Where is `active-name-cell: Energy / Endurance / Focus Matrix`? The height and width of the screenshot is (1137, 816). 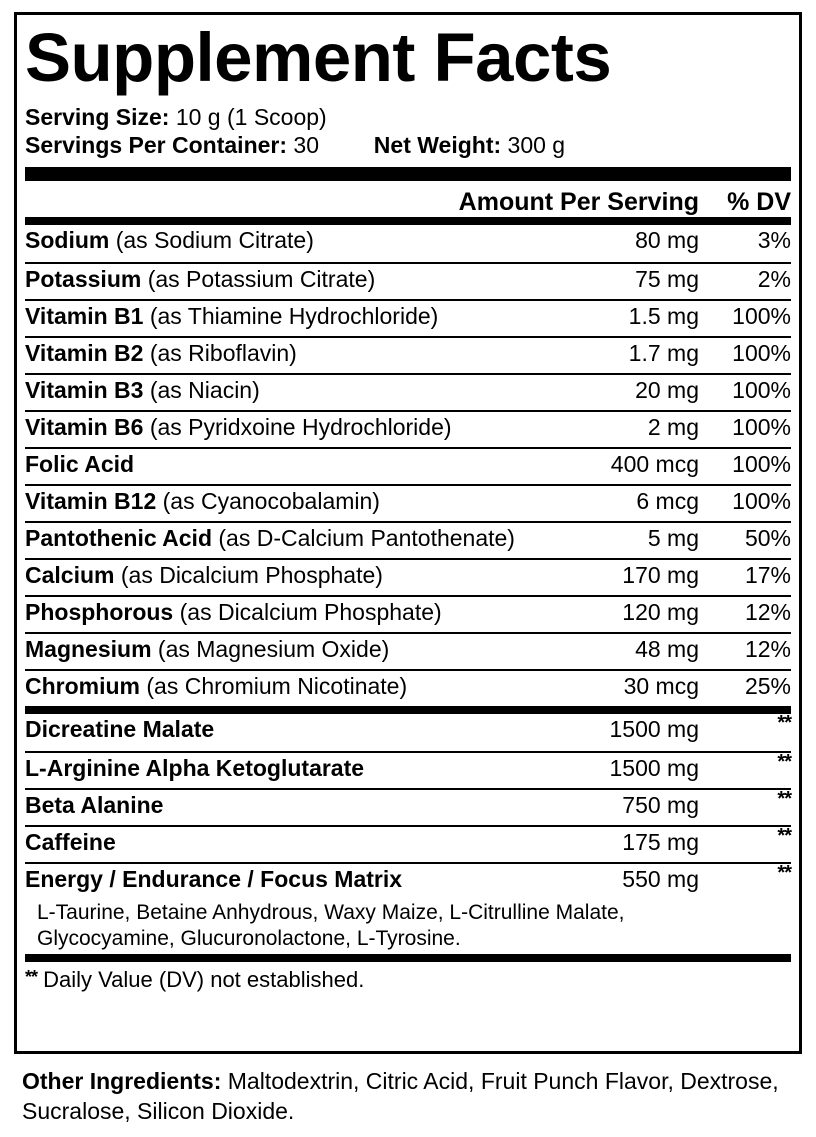
active-name-cell: Energy / Endurance / Focus Matrix is located at coordinates (287, 879).